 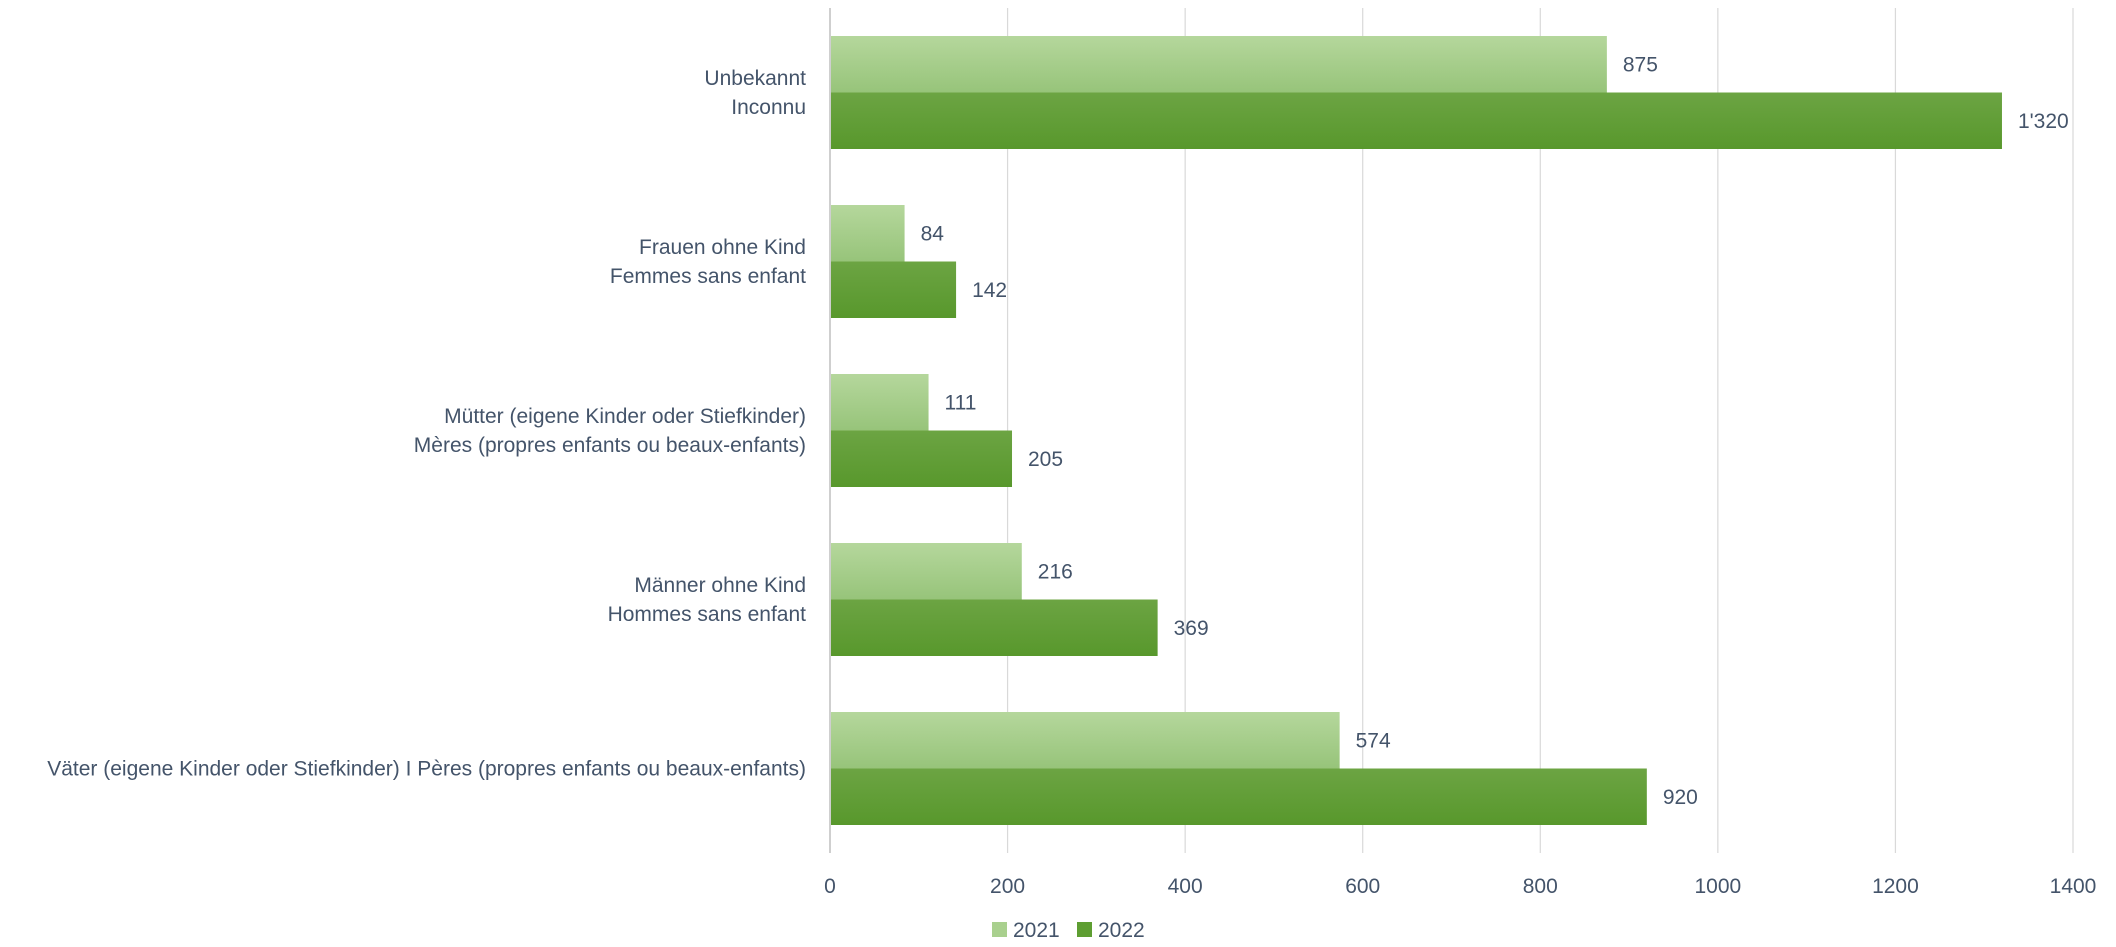 I want to click on x-tick-label: 0, so click(x=830, y=886).